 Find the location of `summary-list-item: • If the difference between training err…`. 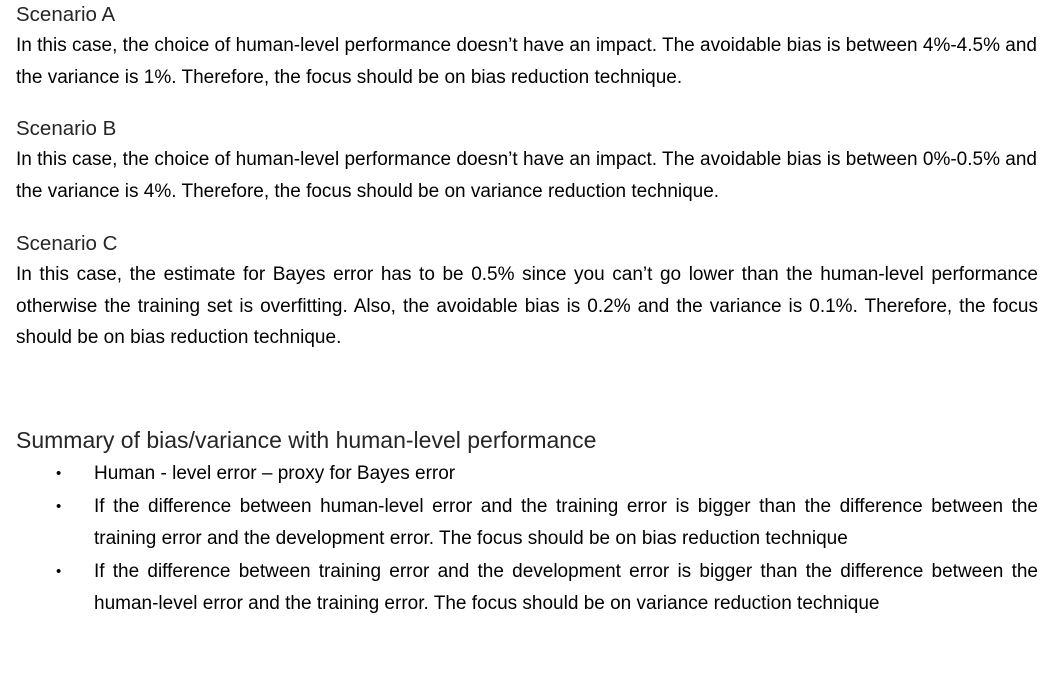

summary-list-item: • If the difference between training err… is located at coordinates (527, 588).